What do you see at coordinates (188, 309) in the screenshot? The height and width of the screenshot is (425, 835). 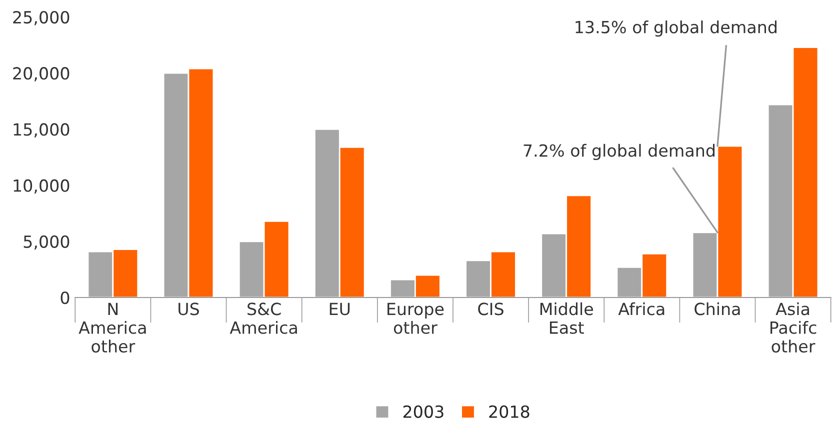 I see `x-tick-label: US` at bounding box center [188, 309].